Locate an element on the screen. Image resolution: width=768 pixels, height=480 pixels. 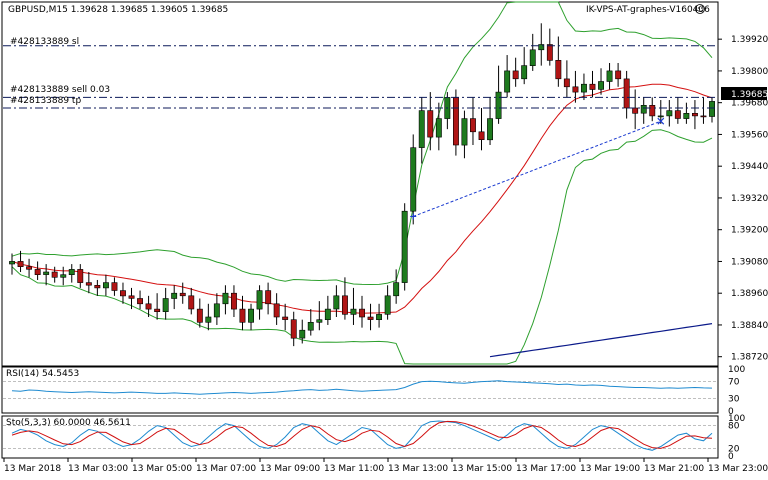
time-tick-label: 13 Mar 05:00 is located at coordinates (162, 469).